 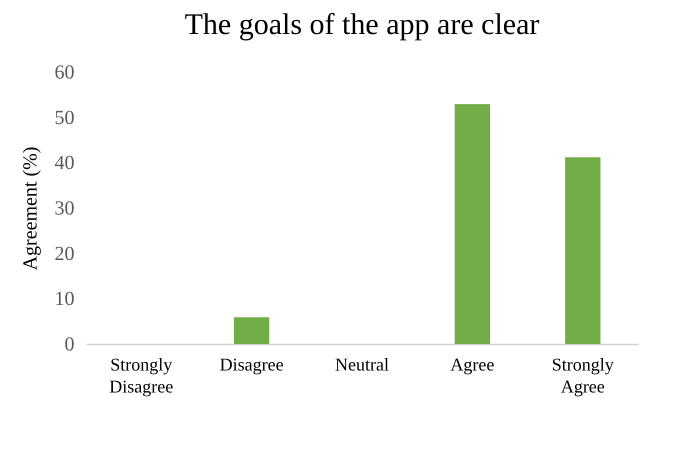 I want to click on y-tick-label: 0, so click(x=69, y=345).